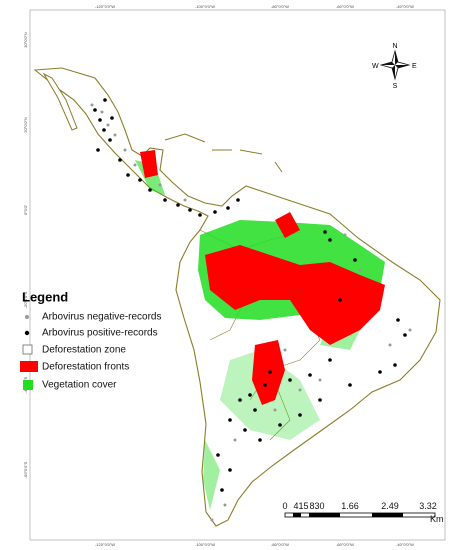 Image resolution: width=461 pixels, height=550 pixels. What do you see at coordinates (280, 544) in the screenshot?
I see `bottom-label: -80°0'0"W` at bounding box center [280, 544].